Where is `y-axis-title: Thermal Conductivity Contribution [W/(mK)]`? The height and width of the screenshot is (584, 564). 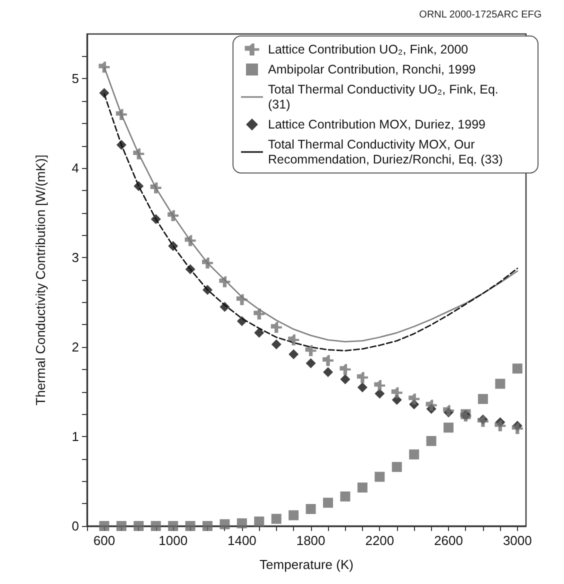
y-axis-title: Thermal Conductivity Contribution [W/(mK)] is located at coordinates (40, 280).